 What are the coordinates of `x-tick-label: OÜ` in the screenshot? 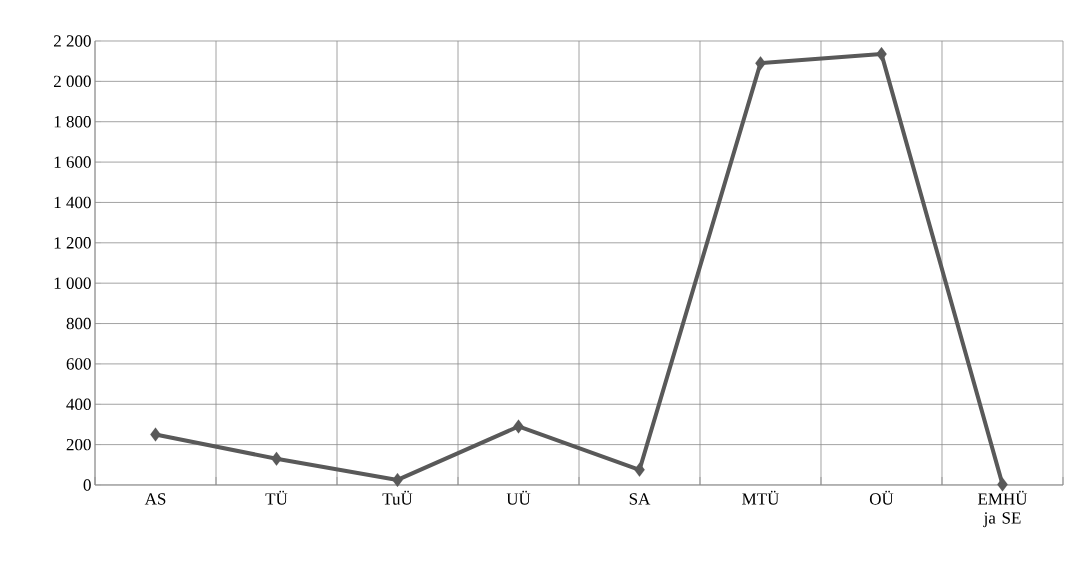 It's located at (881, 497).